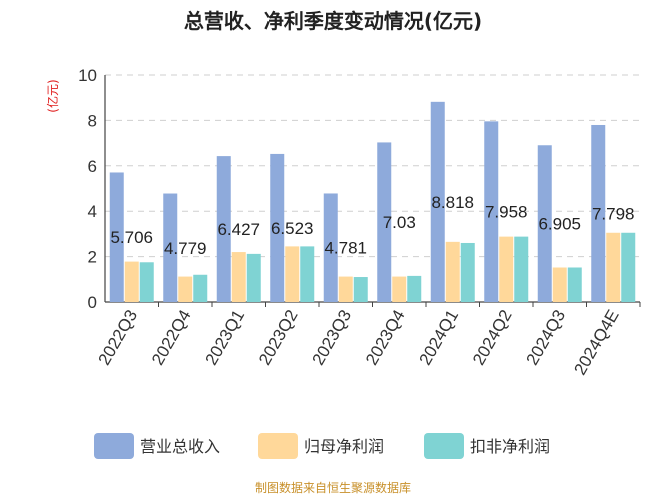 This screenshot has width=667, height=500. I want to click on legend-label: 营业总收入, so click(180, 446).